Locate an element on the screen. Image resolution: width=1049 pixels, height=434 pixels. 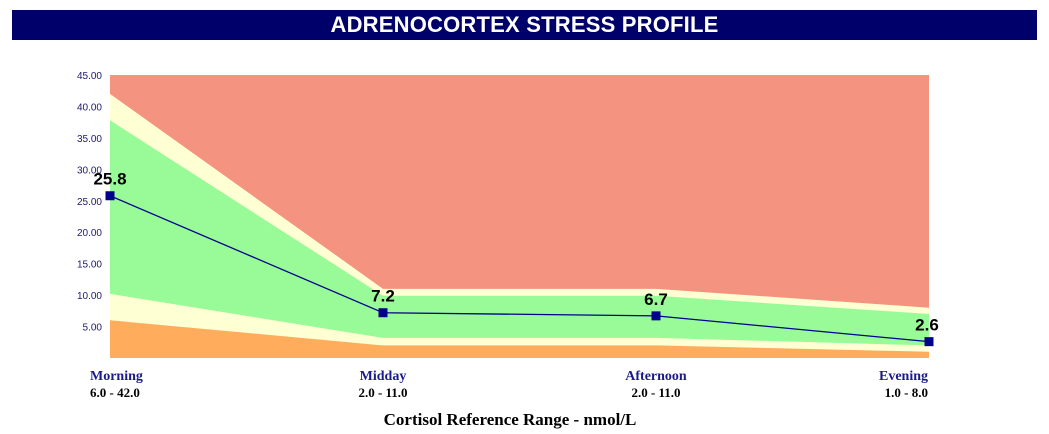
data-label: 7.2 is located at coordinates (383, 296).